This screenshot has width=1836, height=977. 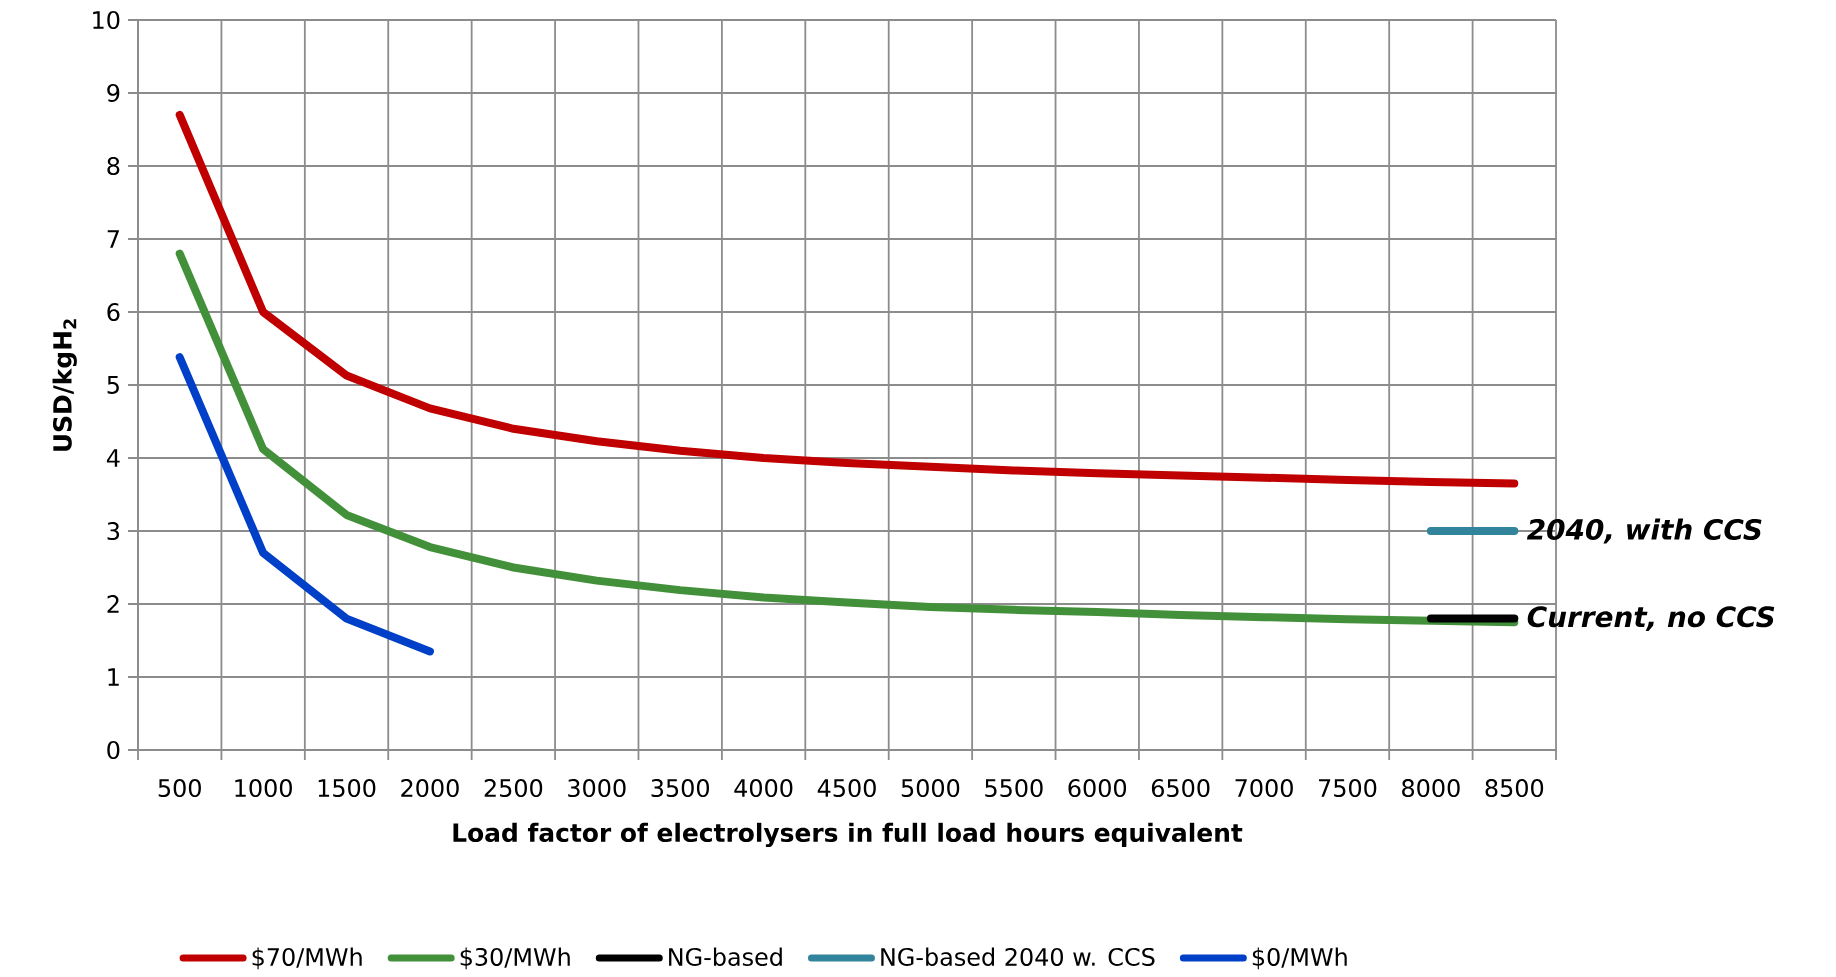 What do you see at coordinates (113, 93) in the screenshot?
I see `y-tick-label: 9` at bounding box center [113, 93].